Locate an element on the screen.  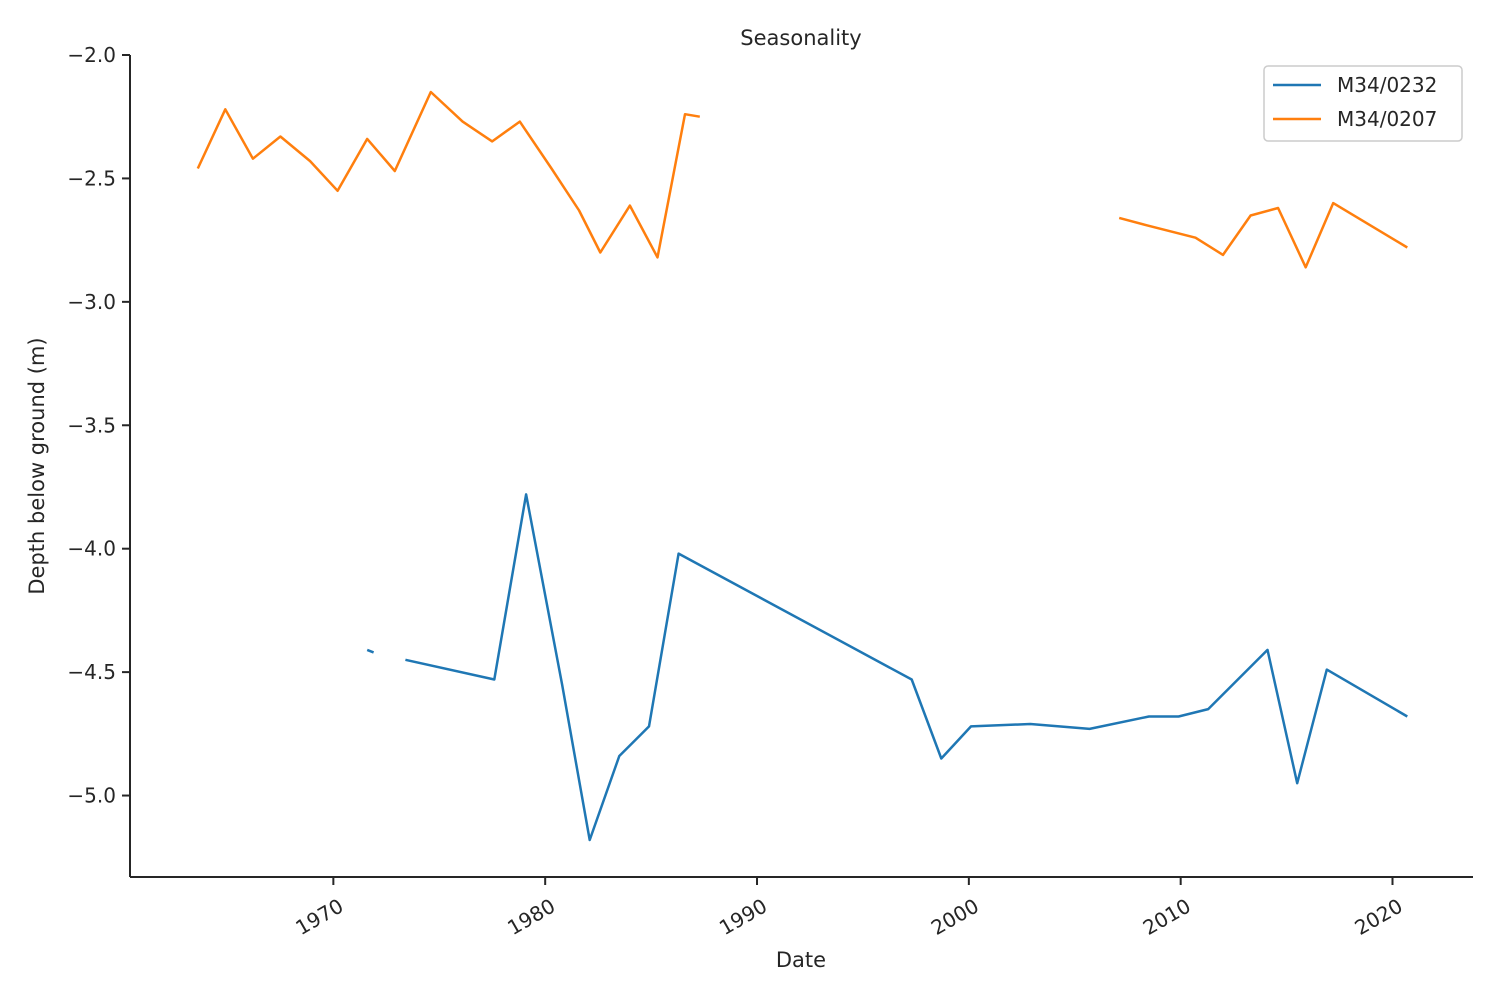
y-tick-label: −5.0 is located at coordinates (91, 796).